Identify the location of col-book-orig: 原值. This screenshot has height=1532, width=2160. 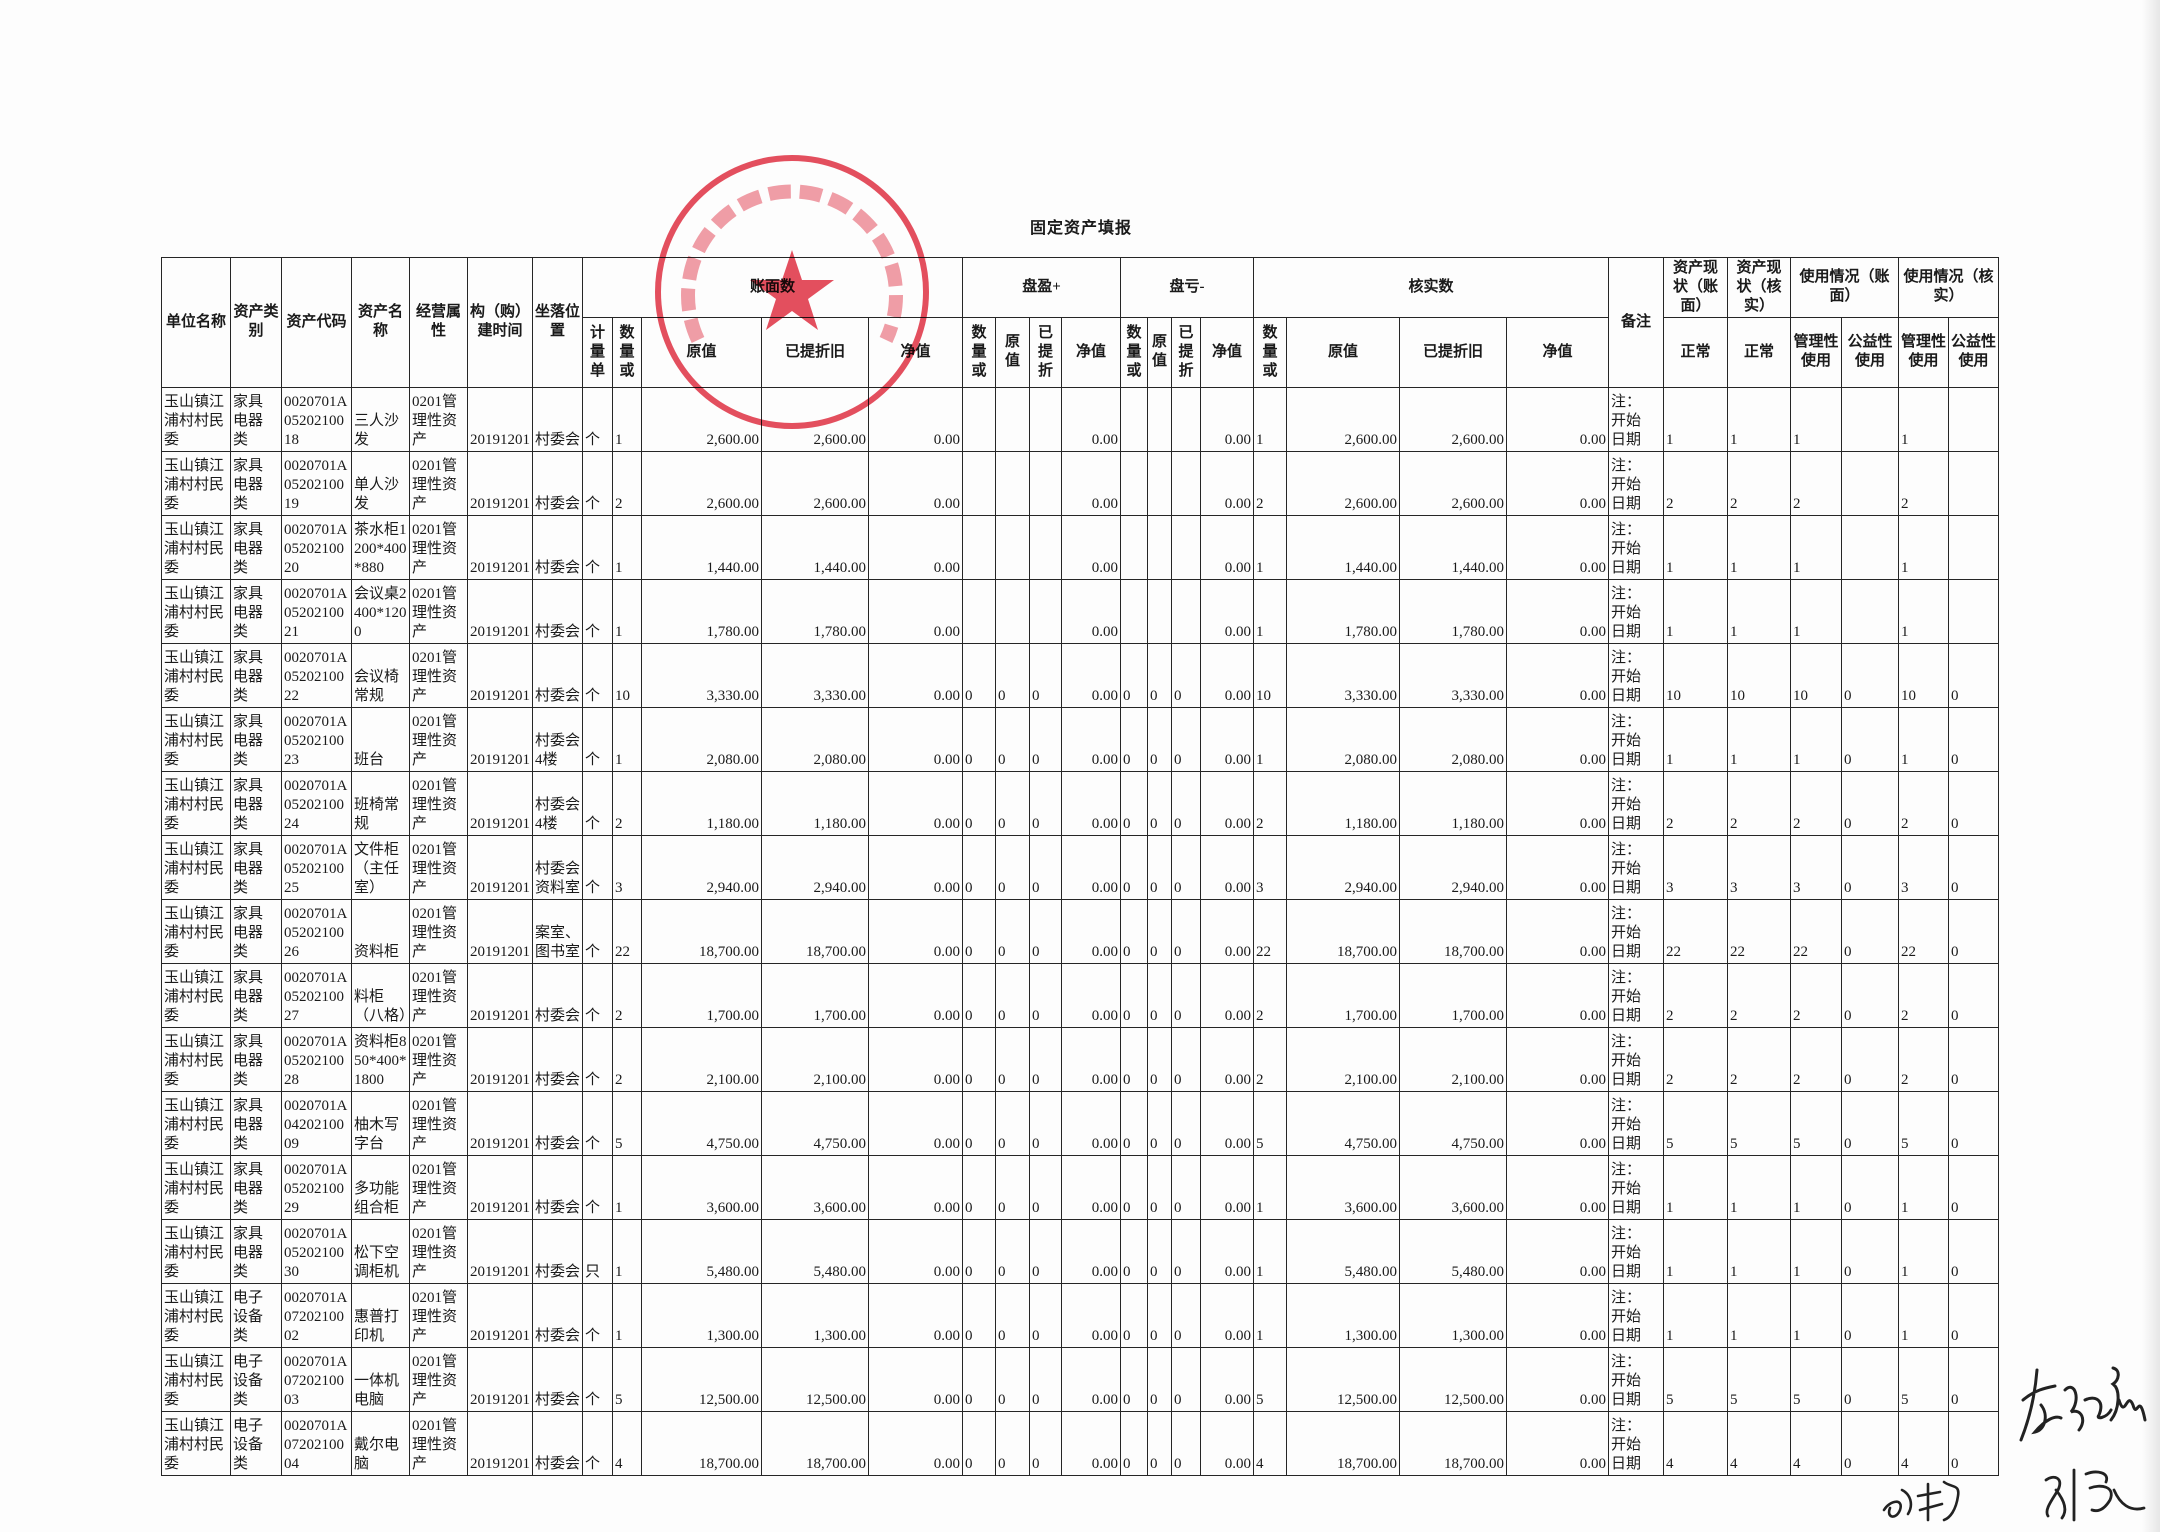
(701, 352).